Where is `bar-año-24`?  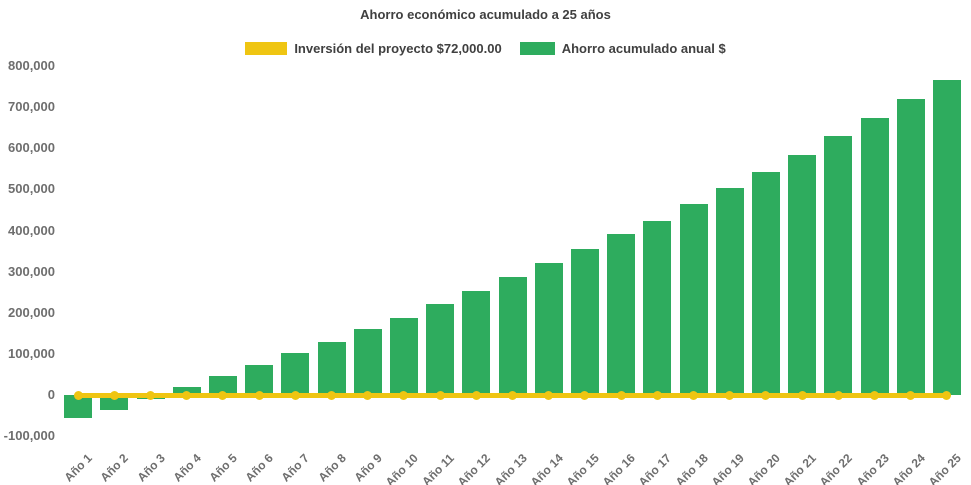
bar-año-24 is located at coordinates (911, 247).